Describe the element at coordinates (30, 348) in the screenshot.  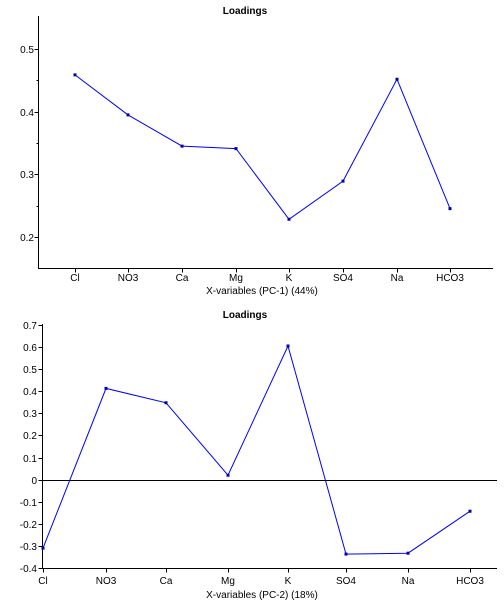
I see `y-tick-label: 0.6` at that location.